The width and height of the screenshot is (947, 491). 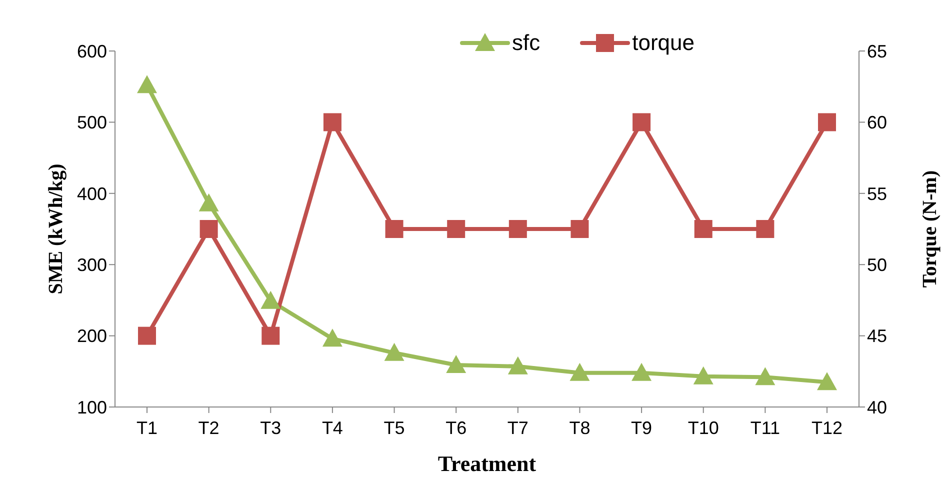 I want to click on x-tick-label: T8, so click(x=579, y=428).